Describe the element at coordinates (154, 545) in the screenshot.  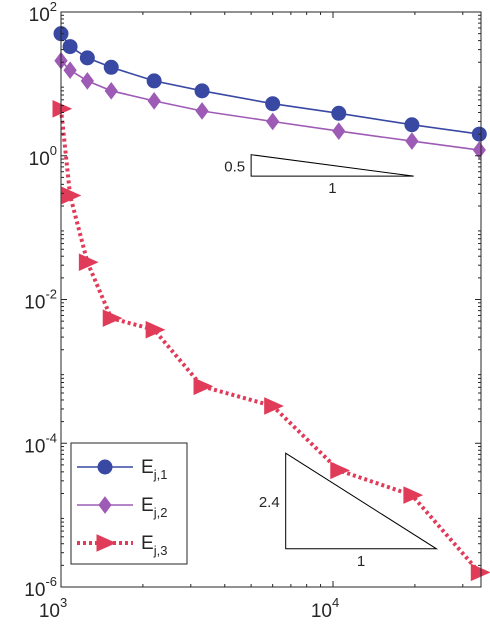
I see `legend-label-3: Ej,3` at that location.